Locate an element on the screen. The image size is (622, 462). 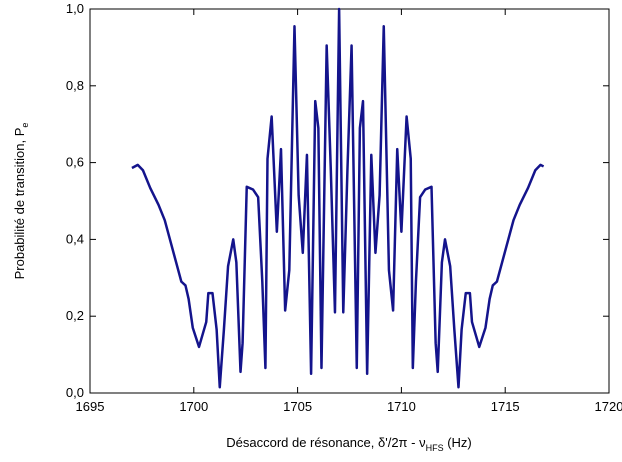
y-label-main: Probabilité de transition, P is located at coordinates (19, 204).